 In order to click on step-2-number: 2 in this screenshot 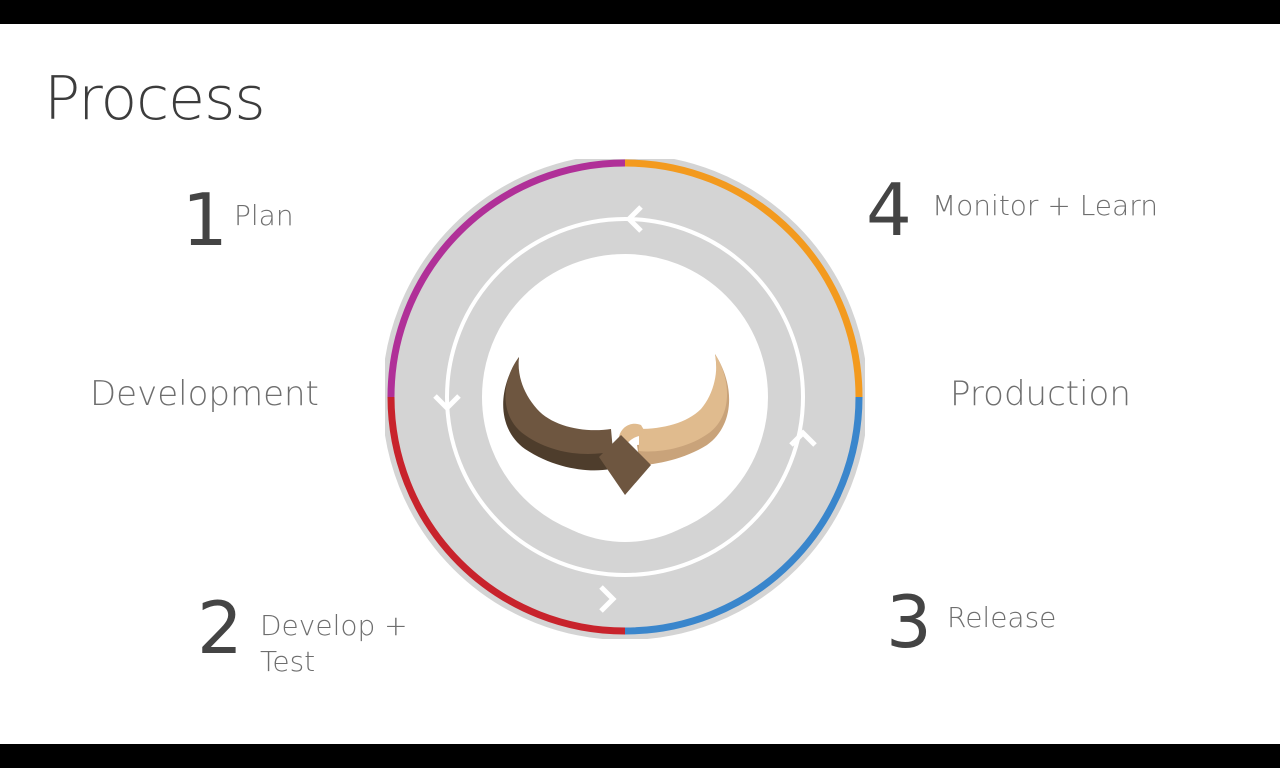, I will do `click(220, 628)`.